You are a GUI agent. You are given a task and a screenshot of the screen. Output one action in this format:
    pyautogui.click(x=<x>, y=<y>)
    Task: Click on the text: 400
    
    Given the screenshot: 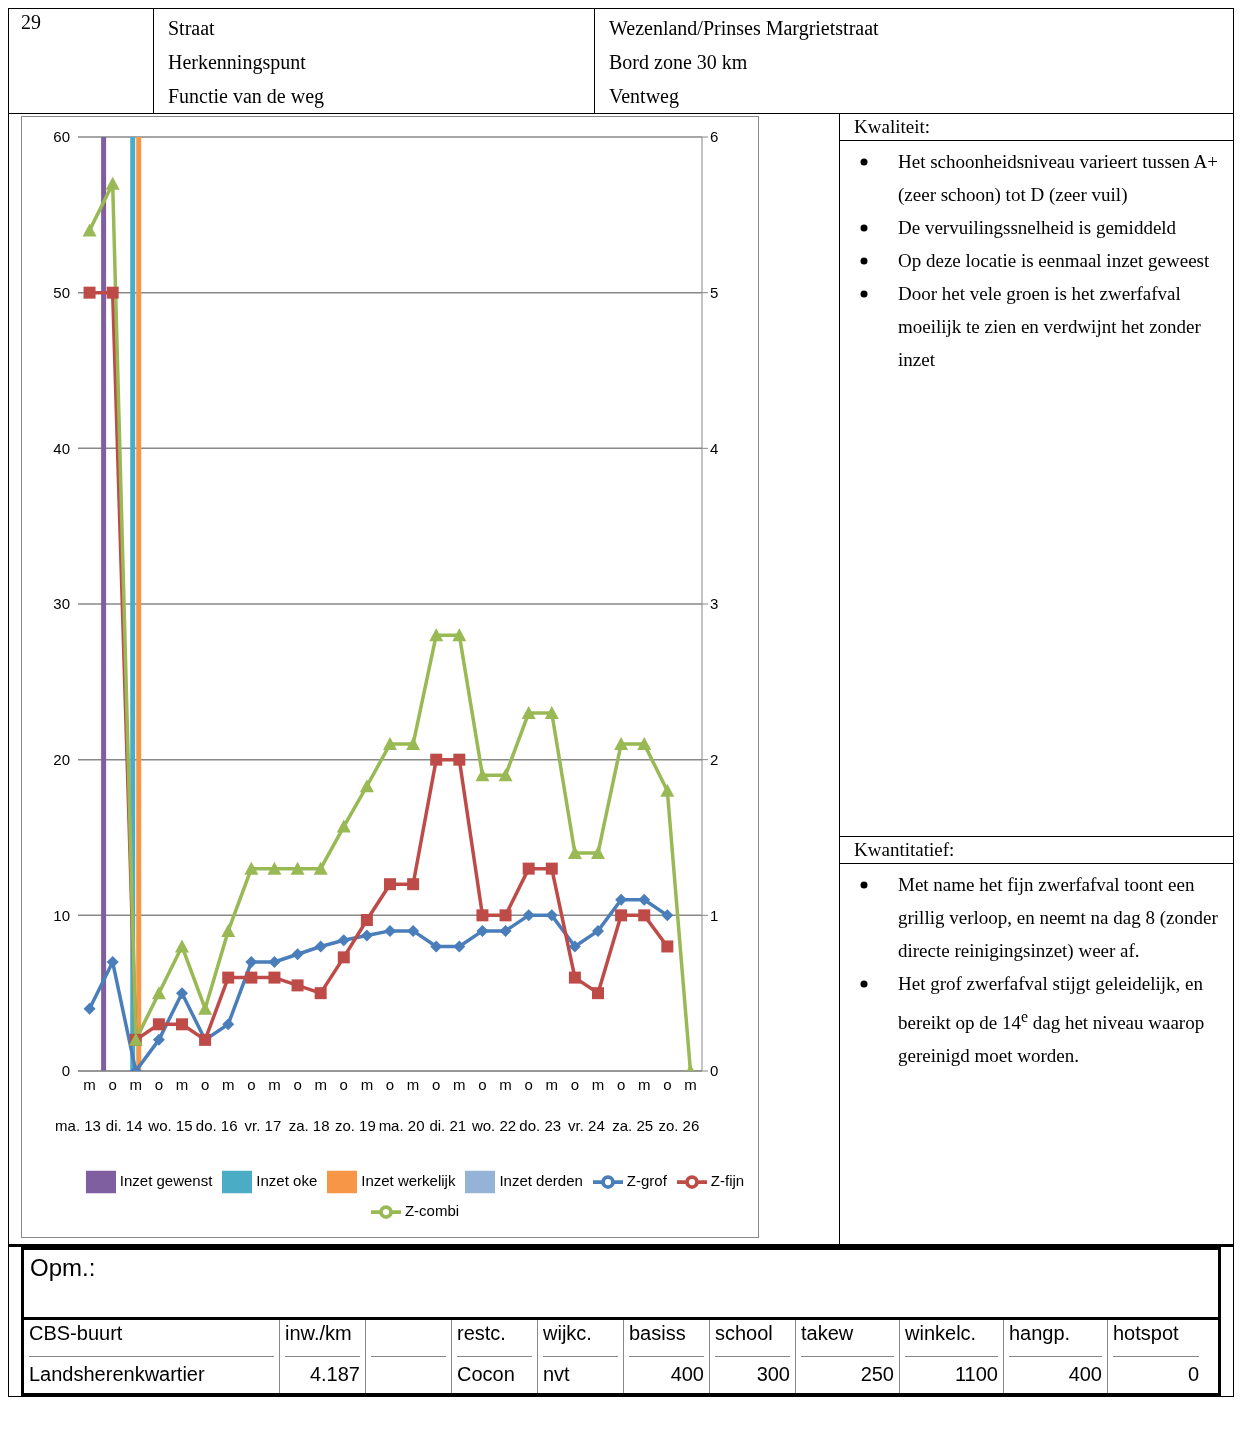 What is the action you would take?
    pyautogui.click(x=687, y=1374)
    